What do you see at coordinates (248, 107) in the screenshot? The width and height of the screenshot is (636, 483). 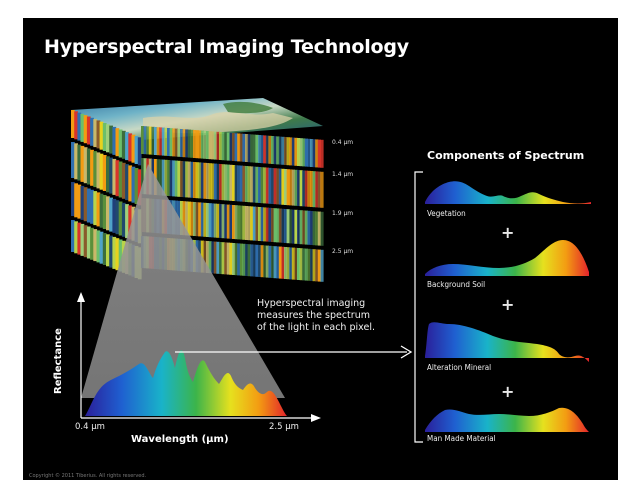 I see `cube-top-vegetation` at bounding box center [248, 107].